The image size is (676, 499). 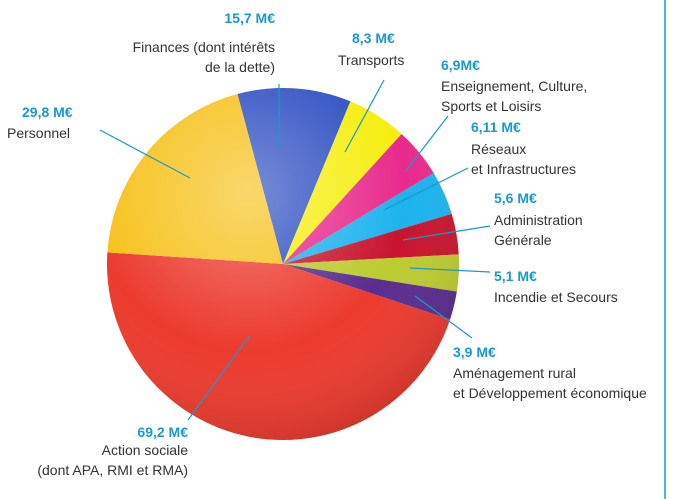 What do you see at coordinates (249, 18) in the screenshot?
I see `value-label: 15,7 M€` at bounding box center [249, 18].